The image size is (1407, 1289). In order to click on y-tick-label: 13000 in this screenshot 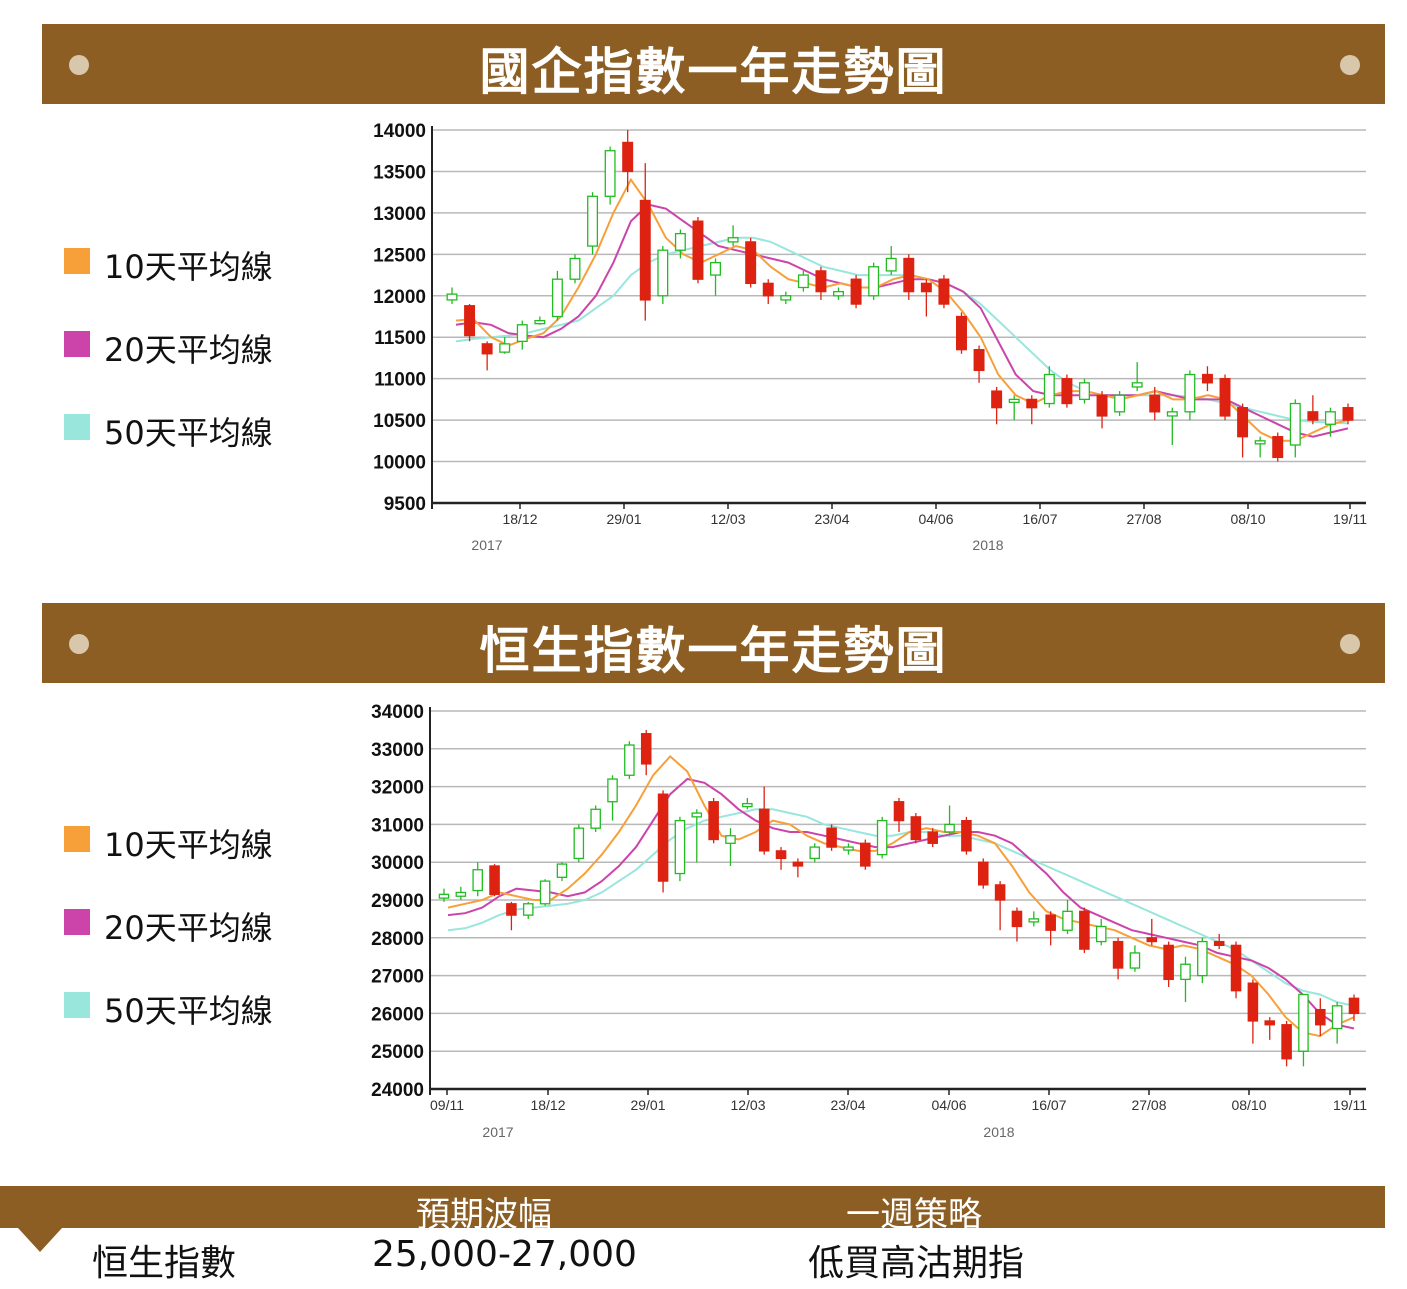, I will do `click(399, 214)`.